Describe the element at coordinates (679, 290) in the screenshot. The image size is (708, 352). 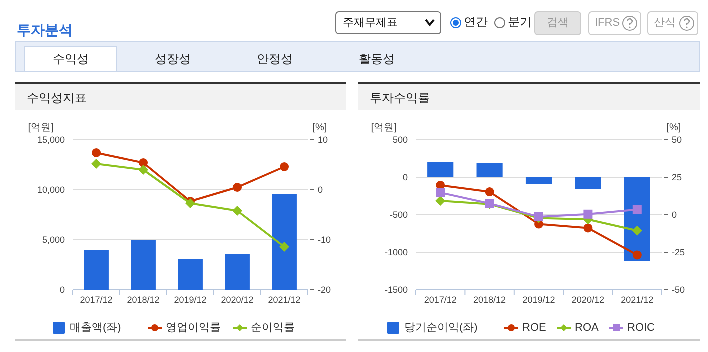
I see `y2-tick-label: -50` at that location.